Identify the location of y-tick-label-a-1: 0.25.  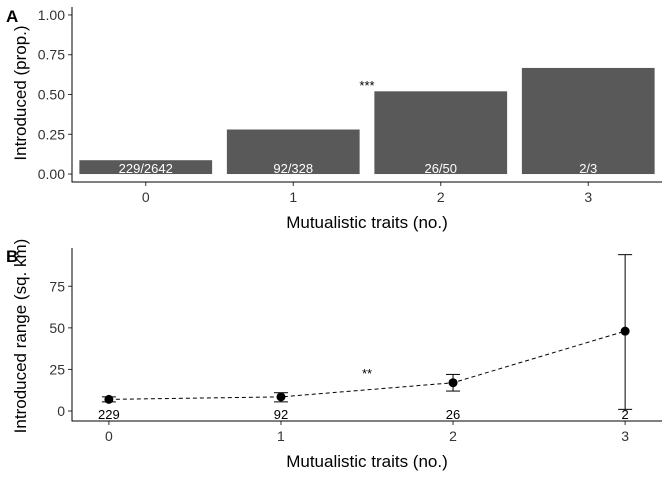
(51, 134).